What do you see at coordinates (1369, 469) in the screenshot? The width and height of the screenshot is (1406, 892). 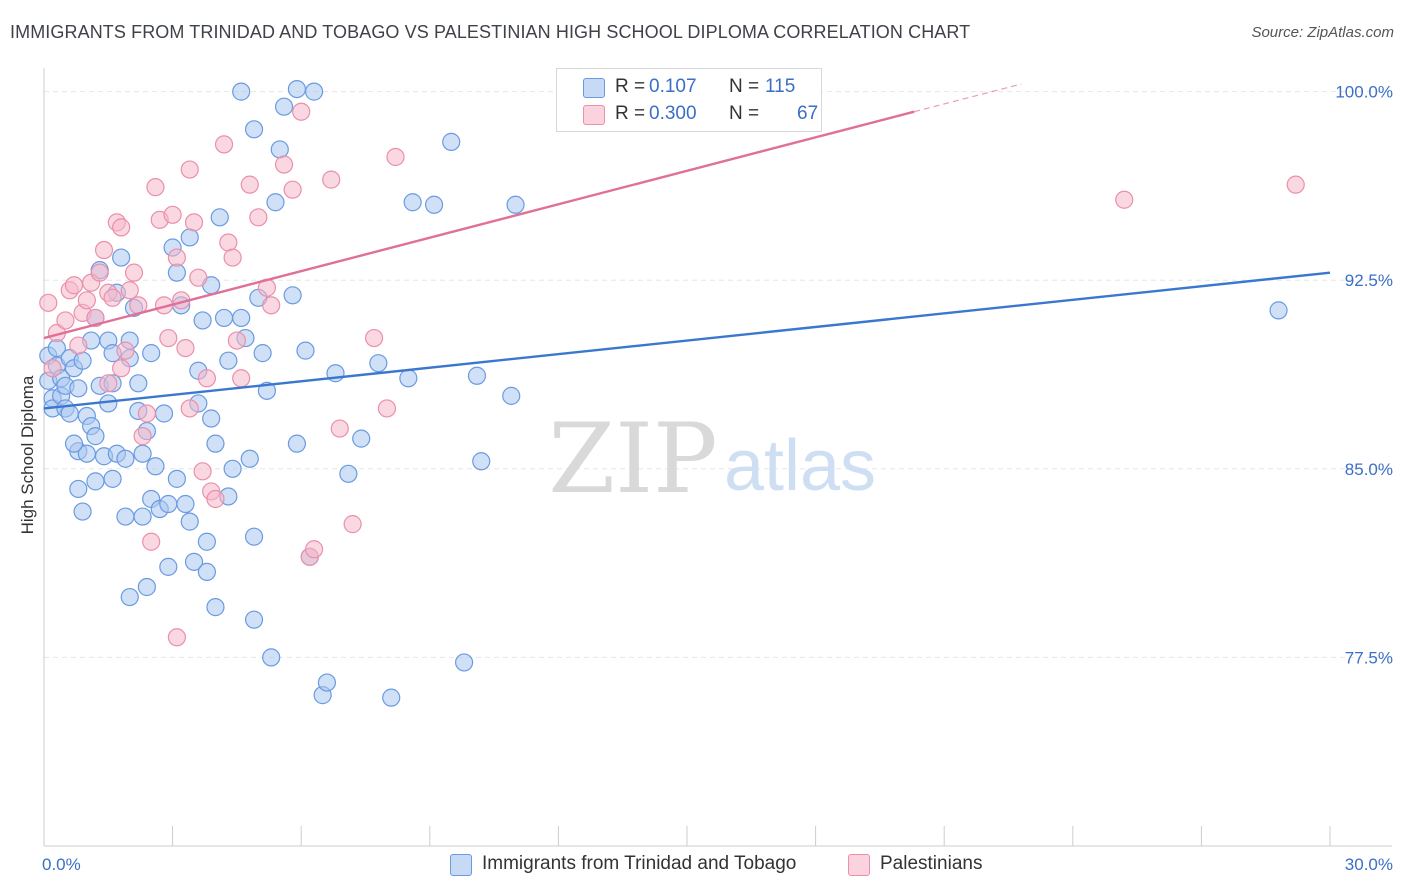 I see `y-tick-label: 85.0%` at bounding box center [1369, 469].